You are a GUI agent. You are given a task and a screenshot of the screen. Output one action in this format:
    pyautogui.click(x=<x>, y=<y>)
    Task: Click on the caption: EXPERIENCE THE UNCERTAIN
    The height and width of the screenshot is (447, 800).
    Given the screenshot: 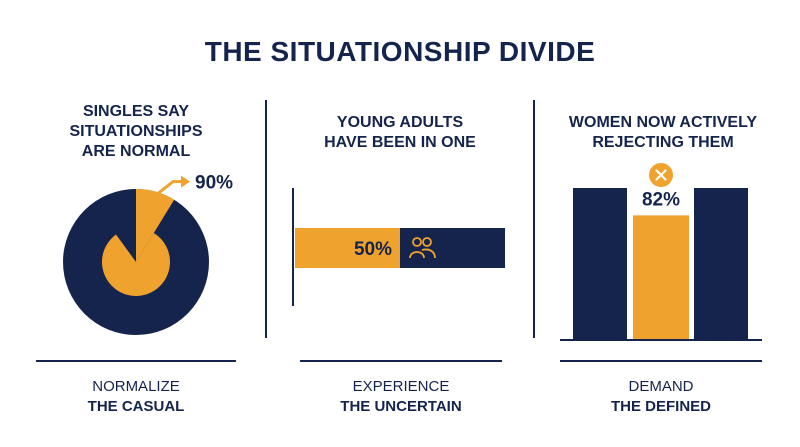 What is the action you would take?
    pyautogui.click(x=401, y=397)
    